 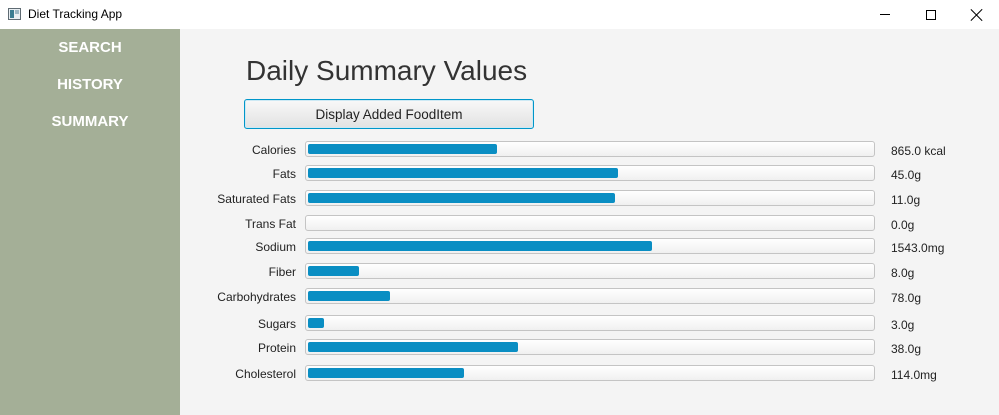 I want to click on nutrient-row-sodium: Sodium 1543.0mg, so click(x=589, y=247).